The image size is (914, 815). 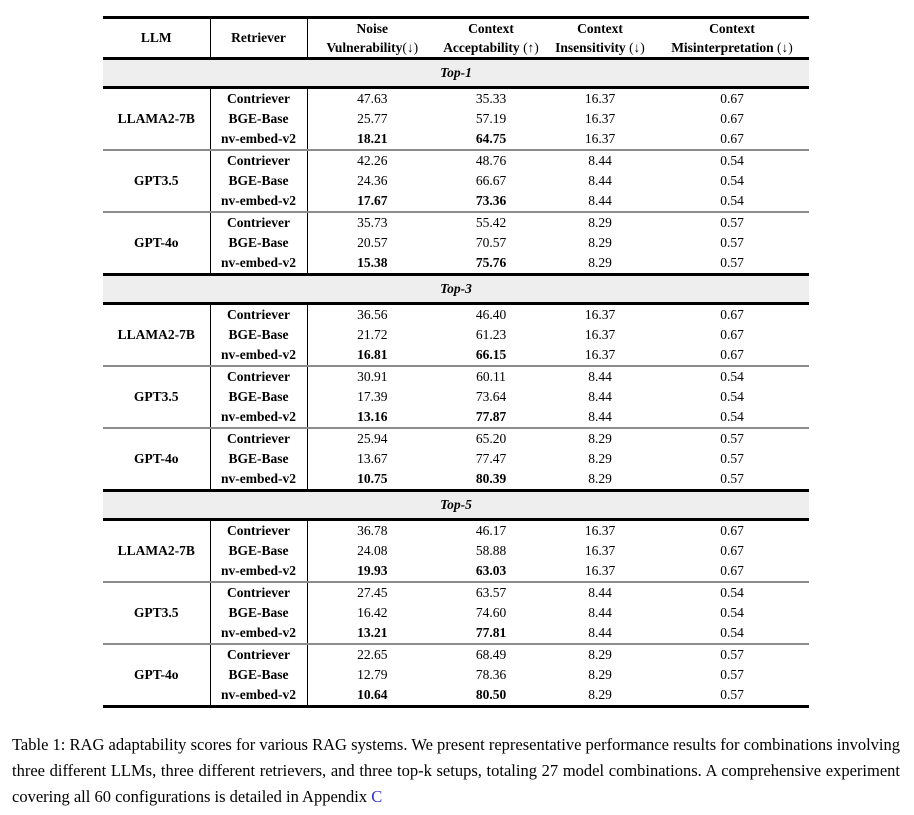 What do you see at coordinates (456, 335) in the screenshot?
I see `table-row: LLAMA2-7B Contriever 36.56 46.40 16.37 0.67` at bounding box center [456, 335].